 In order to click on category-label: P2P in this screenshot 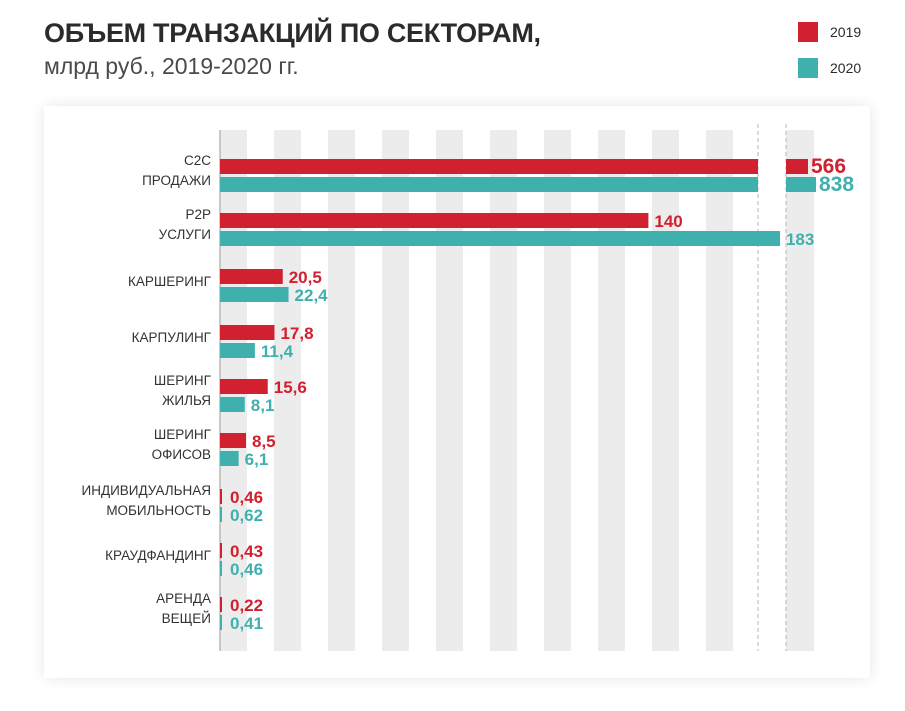, I will do `click(198, 214)`.